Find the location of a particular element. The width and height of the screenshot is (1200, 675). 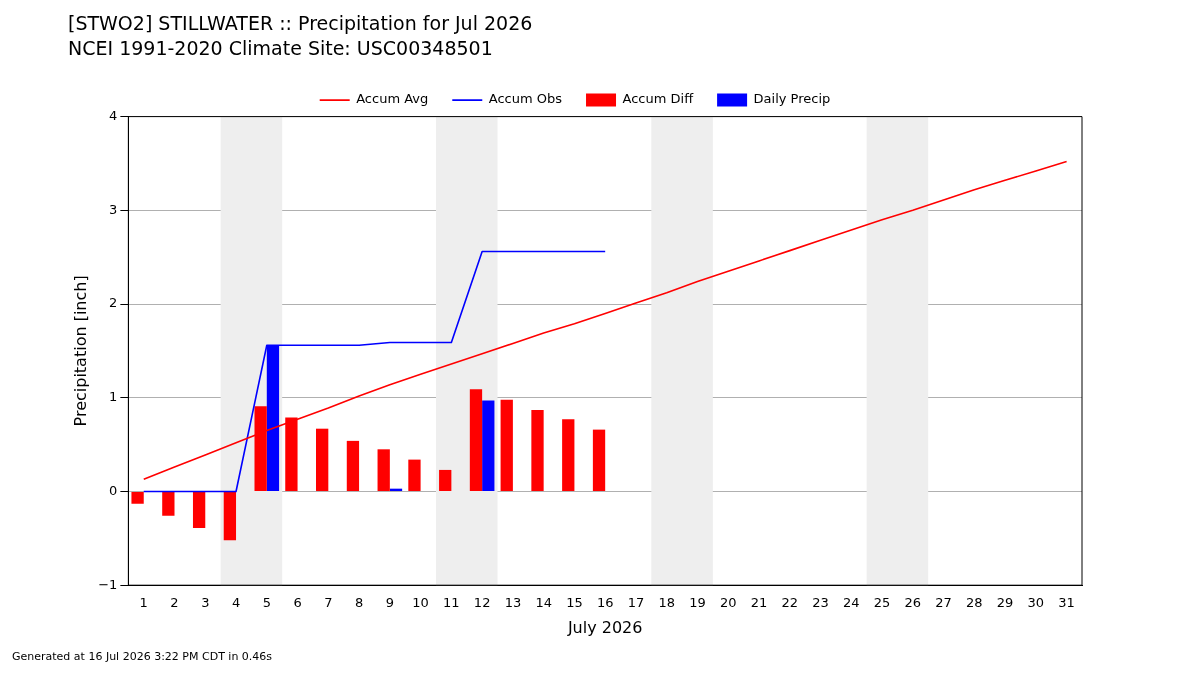

x-axis-title: July 2026 is located at coordinates (604, 627).